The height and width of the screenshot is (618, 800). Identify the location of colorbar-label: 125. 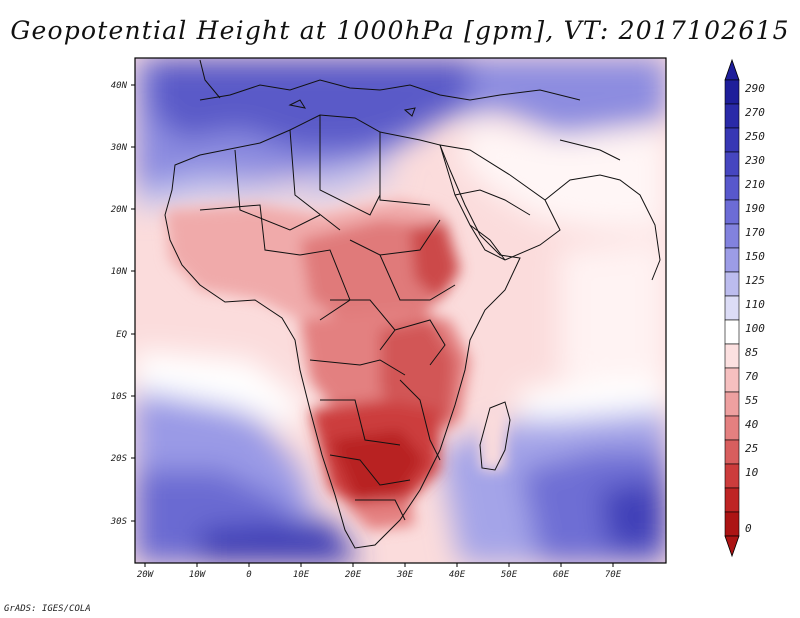
(755, 280).